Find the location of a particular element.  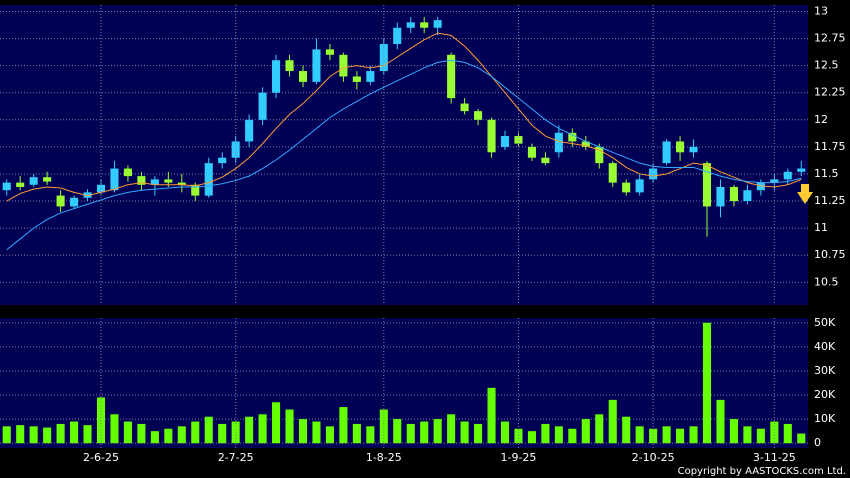

y-tick-label: 20K is located at coordinates (825, 394).